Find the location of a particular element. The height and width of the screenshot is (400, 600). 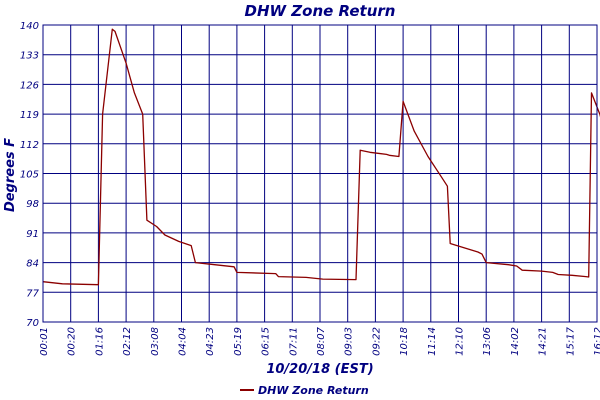

x-tick-label: 08:07 is located at coordinates (321, 340).